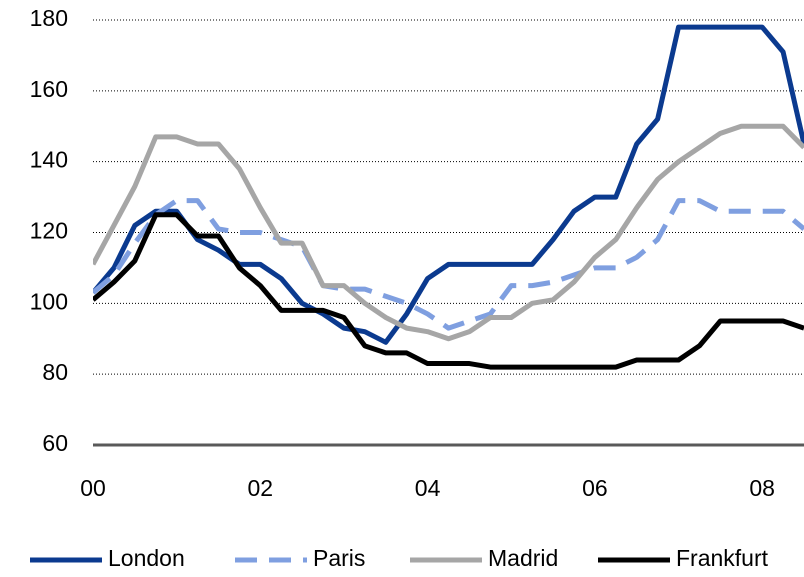  What do you see at coordinates (55, 443) in the screenshot?
I see `y-tick-label: 60` at bounding box center [55, 443].